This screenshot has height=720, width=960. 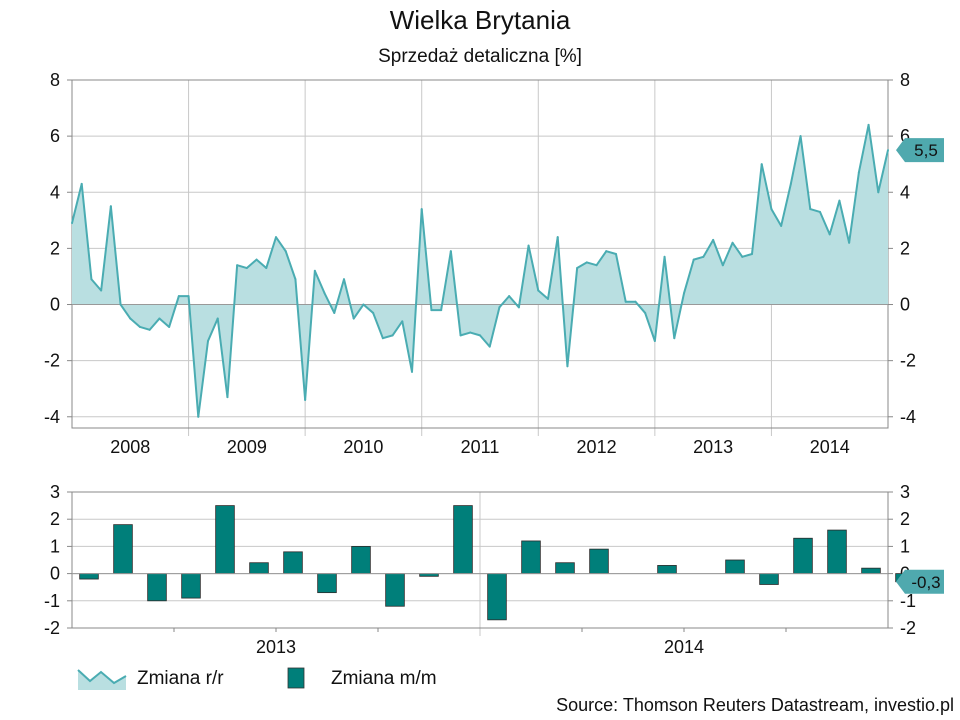 What do you see at coordinates (150, 679) in the screenshot?
I see `legend-item-yoy: Zmiana r/r` at bounding box center [150, 679].